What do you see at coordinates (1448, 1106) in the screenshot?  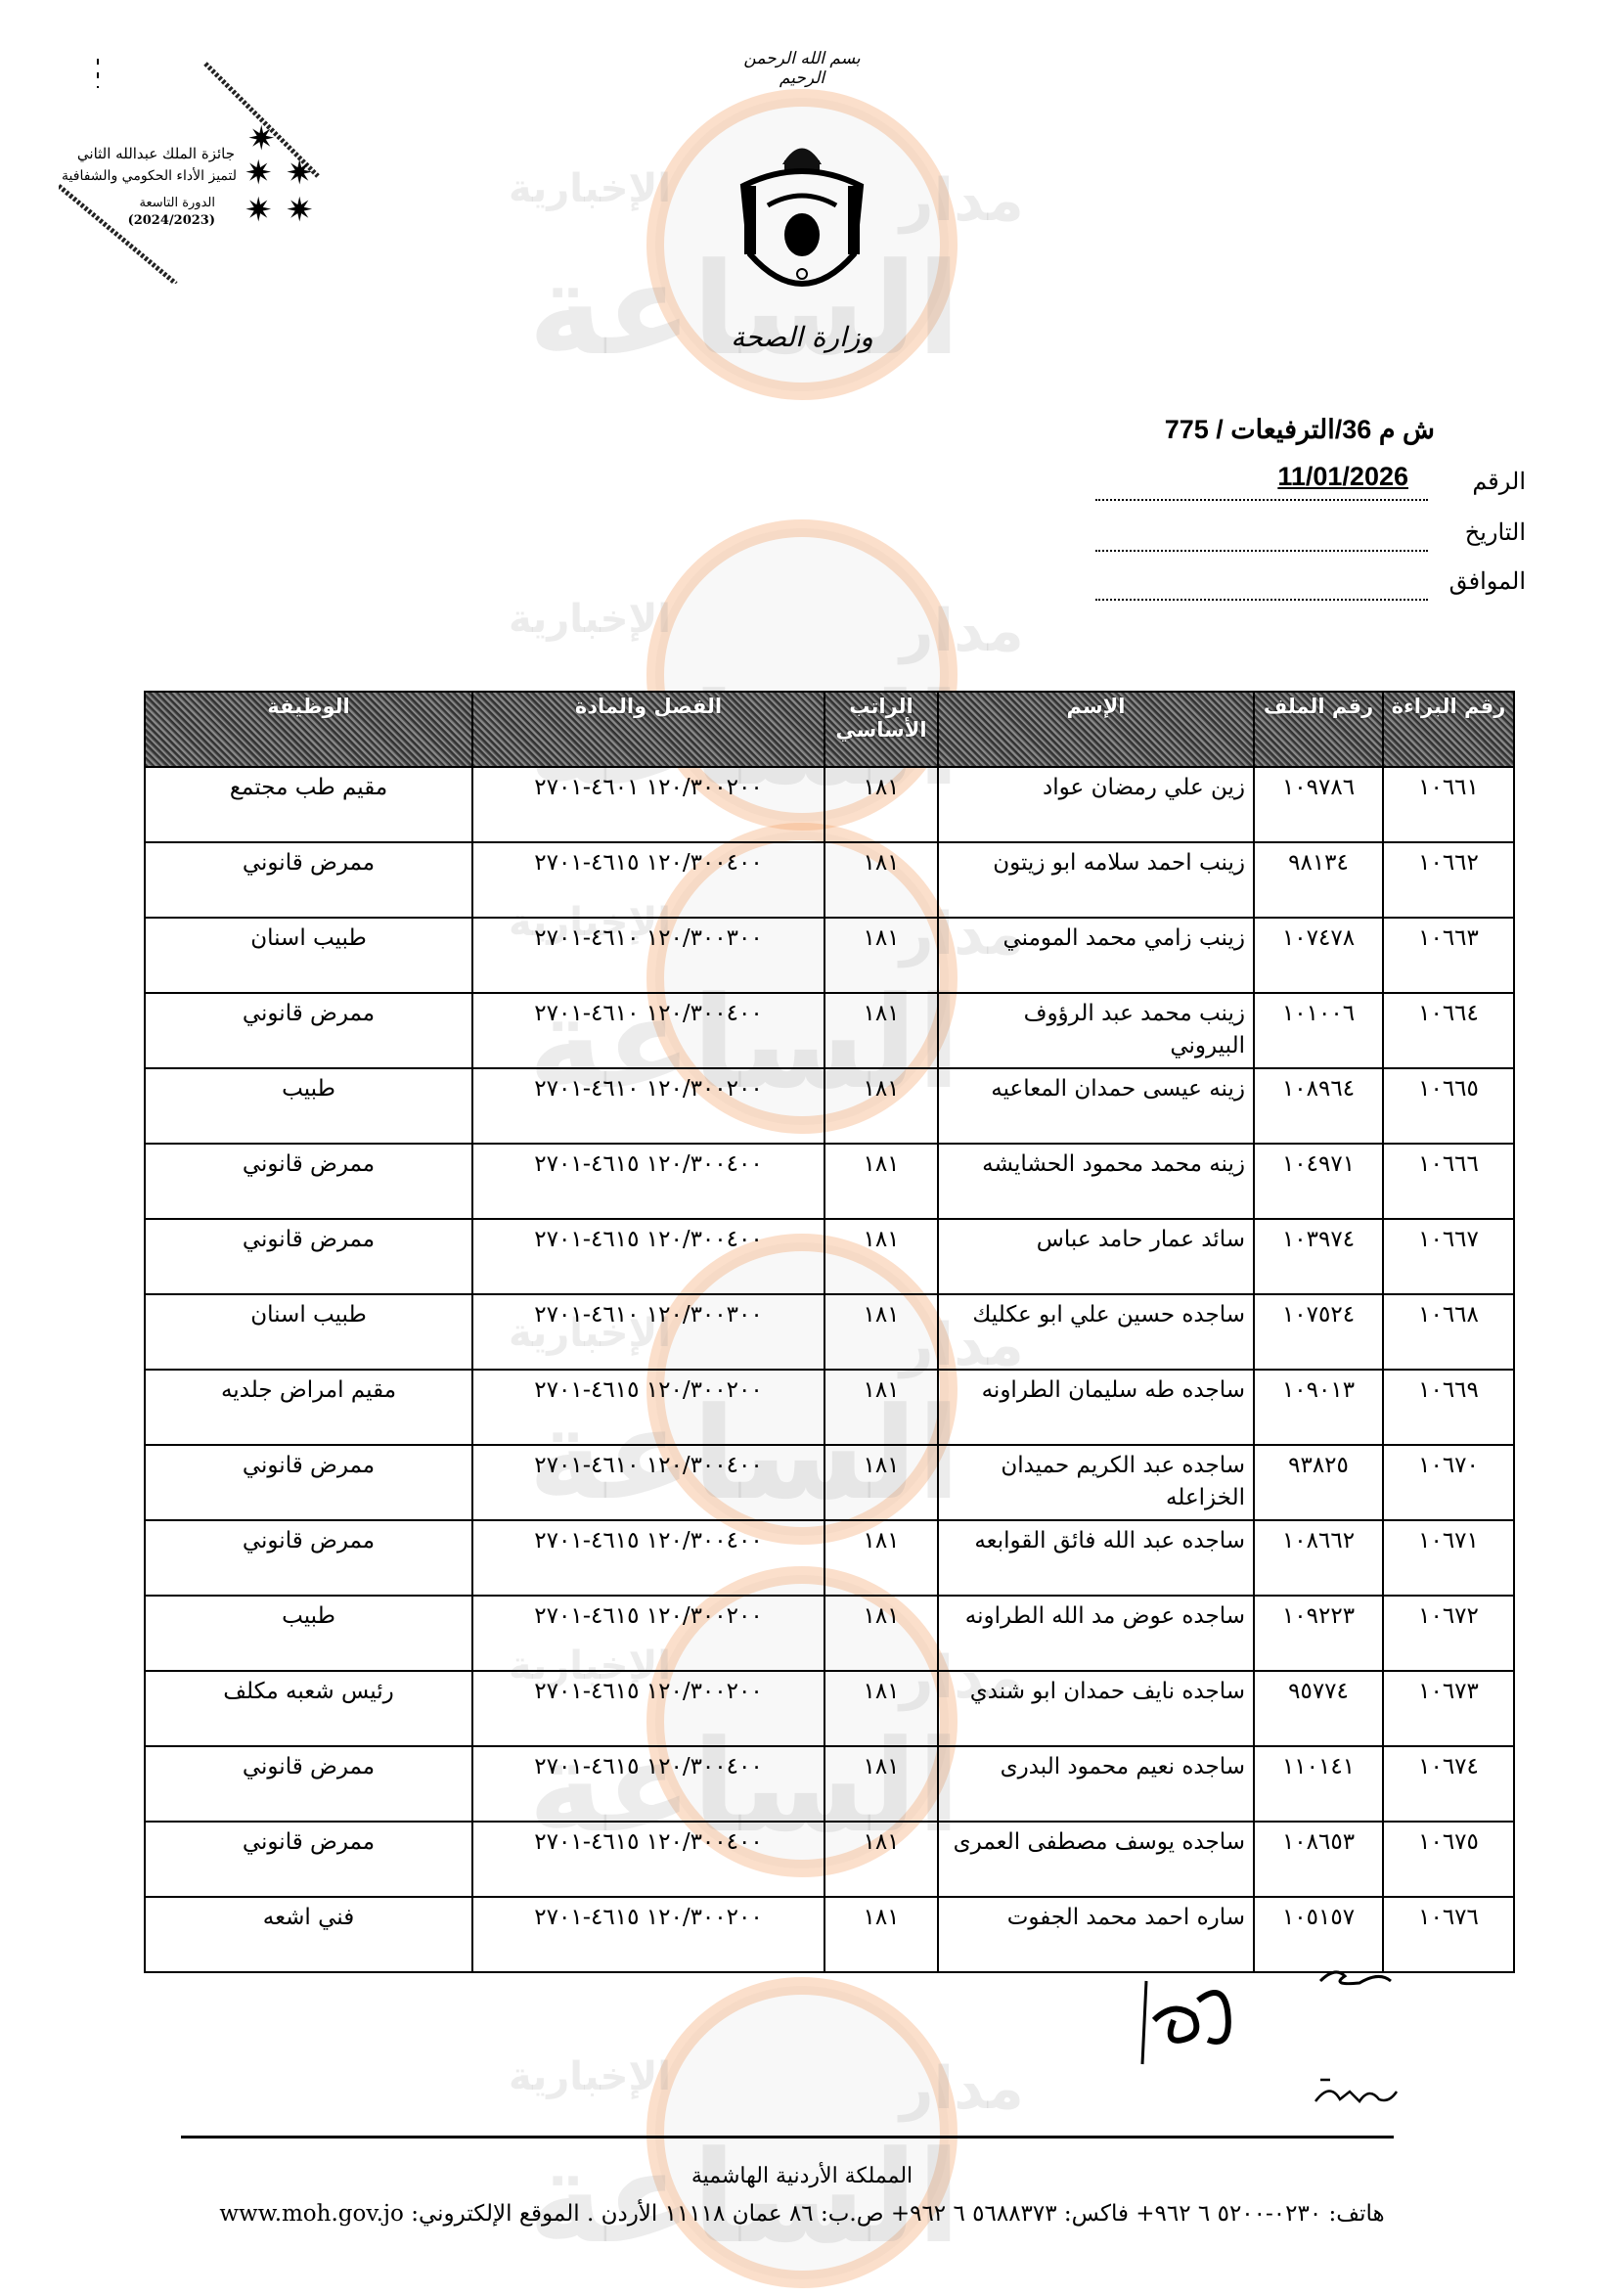 I see `cell-cert-number: ١٠٦٦٥` at bounding box center [1448, 1106].